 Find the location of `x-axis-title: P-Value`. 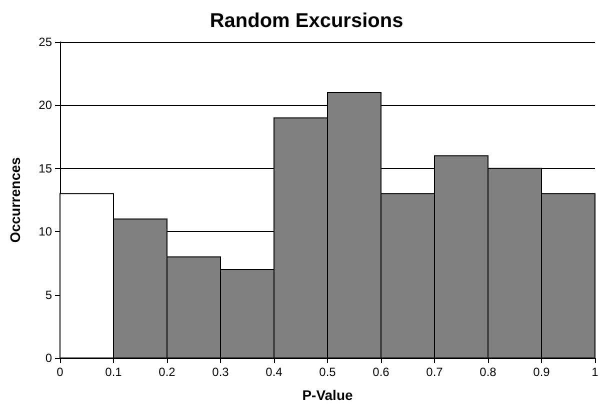

x-axis-title: P-Value is located at coordinates (327, 395).